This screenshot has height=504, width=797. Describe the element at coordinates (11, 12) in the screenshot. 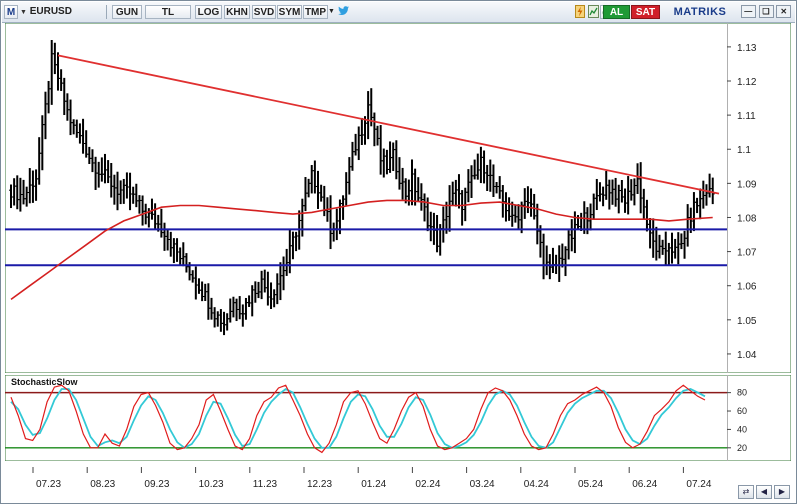

I see `m-button: M` at that location.